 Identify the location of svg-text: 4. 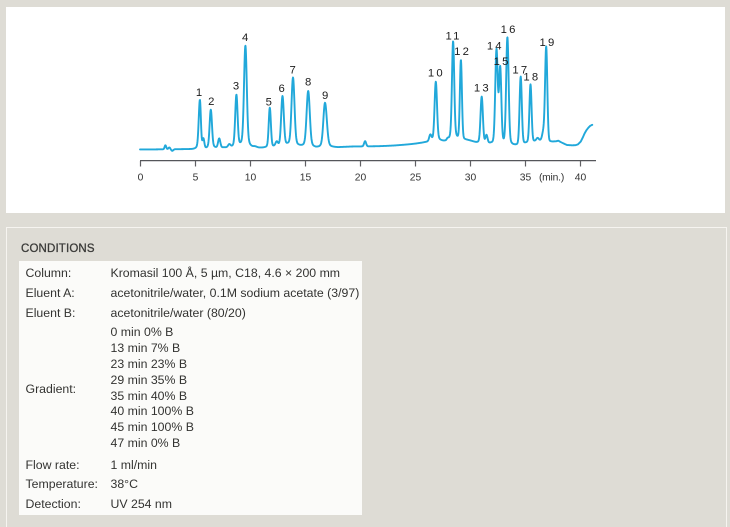
(245, 38).